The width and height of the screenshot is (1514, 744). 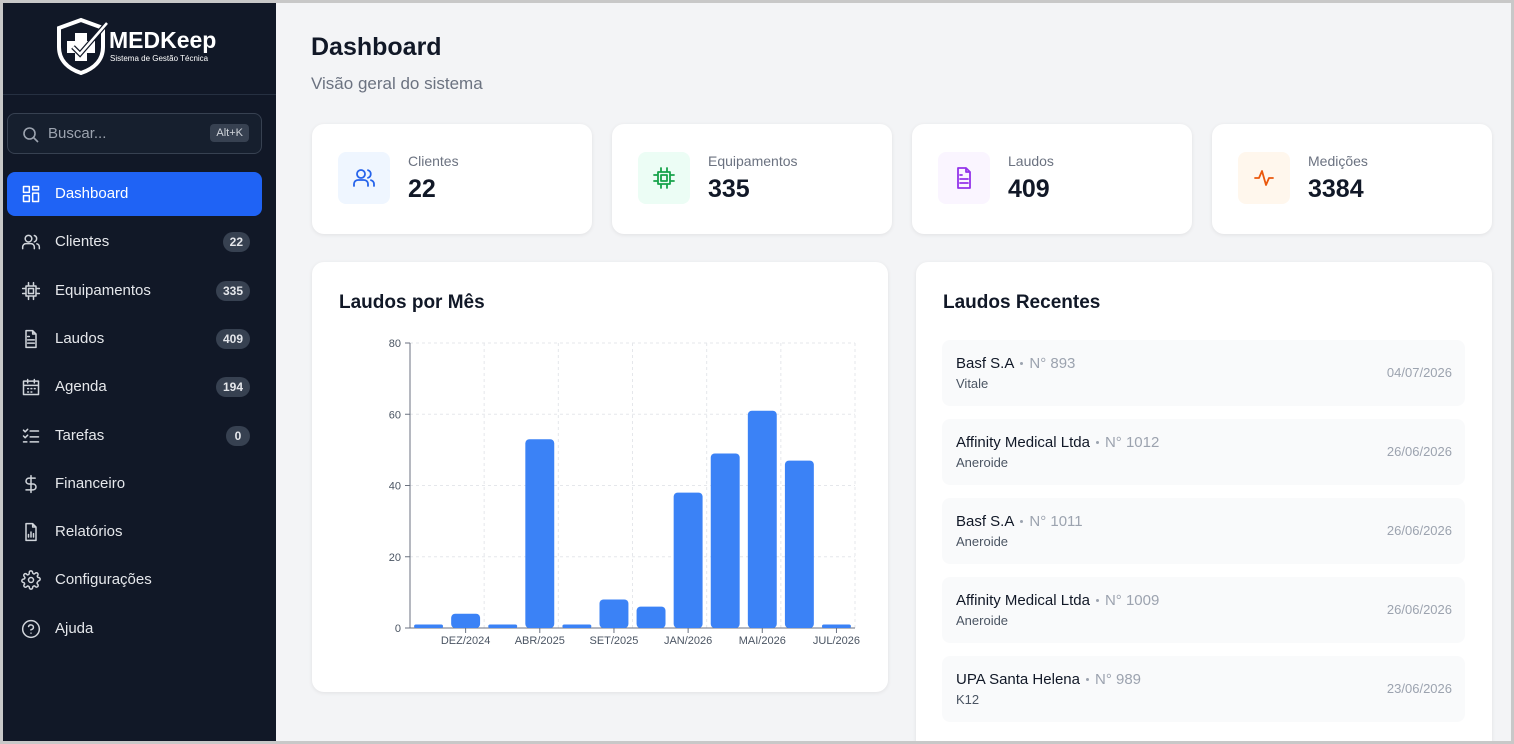 What do you see at coordinates (134, 484) in the screenshot?
I see `nav-item: Financeiro` at bounding box center [134, 484].